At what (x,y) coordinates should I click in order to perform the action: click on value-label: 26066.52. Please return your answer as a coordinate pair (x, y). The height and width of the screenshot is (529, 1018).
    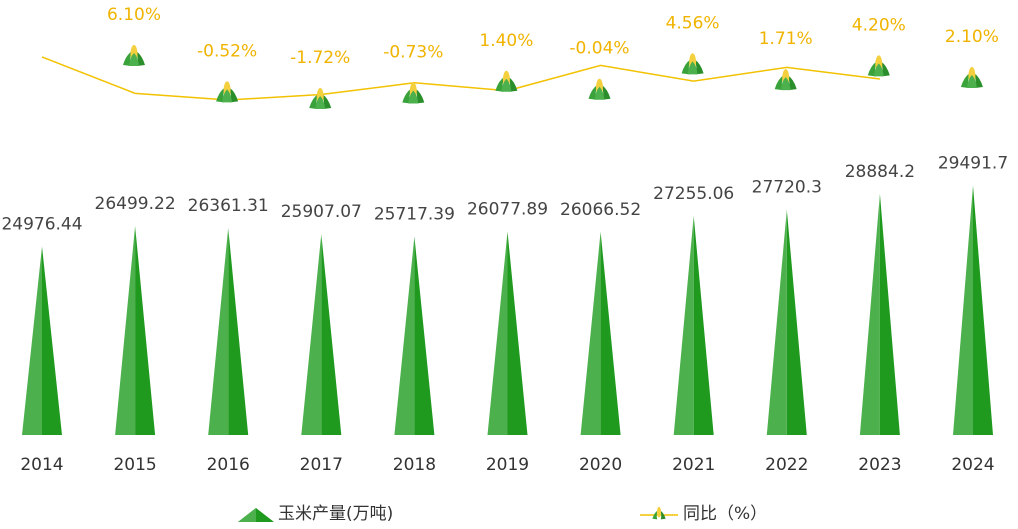
    Looking at the image, I should click on (600, 210).